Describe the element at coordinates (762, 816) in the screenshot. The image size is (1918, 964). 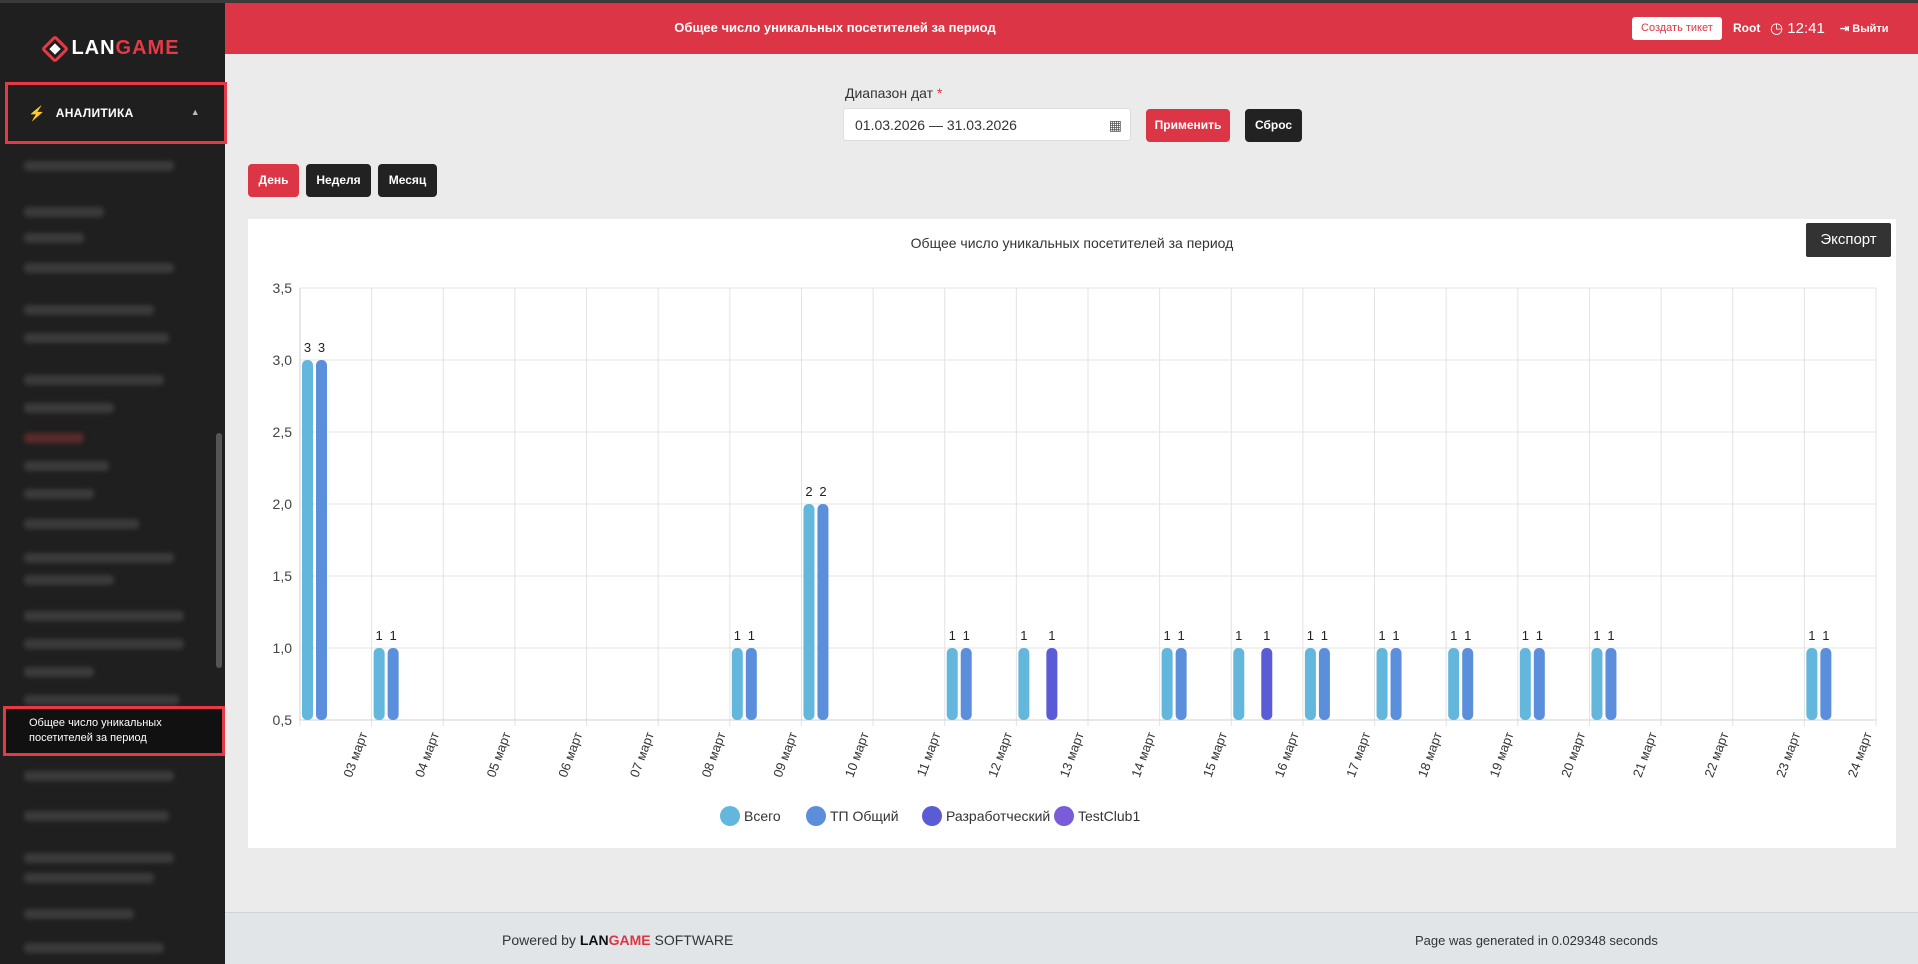
I see `legend-label: Всего` at that location.